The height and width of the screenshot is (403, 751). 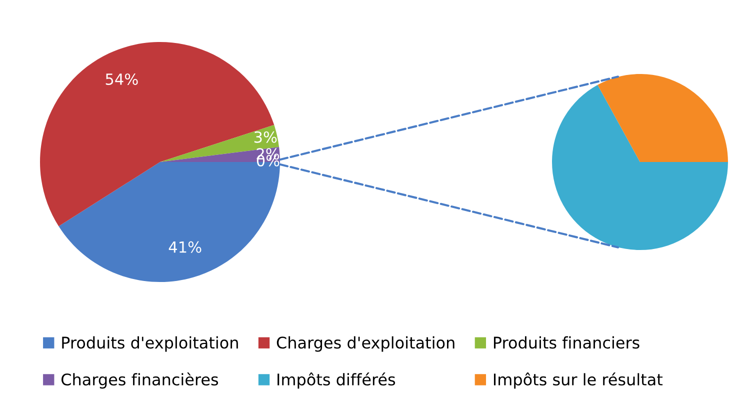 What do you see at coordinates (365, 344) in the screenshot?
I see `legend-label: Charges d'exploitation` at bounding box center [365, 344].